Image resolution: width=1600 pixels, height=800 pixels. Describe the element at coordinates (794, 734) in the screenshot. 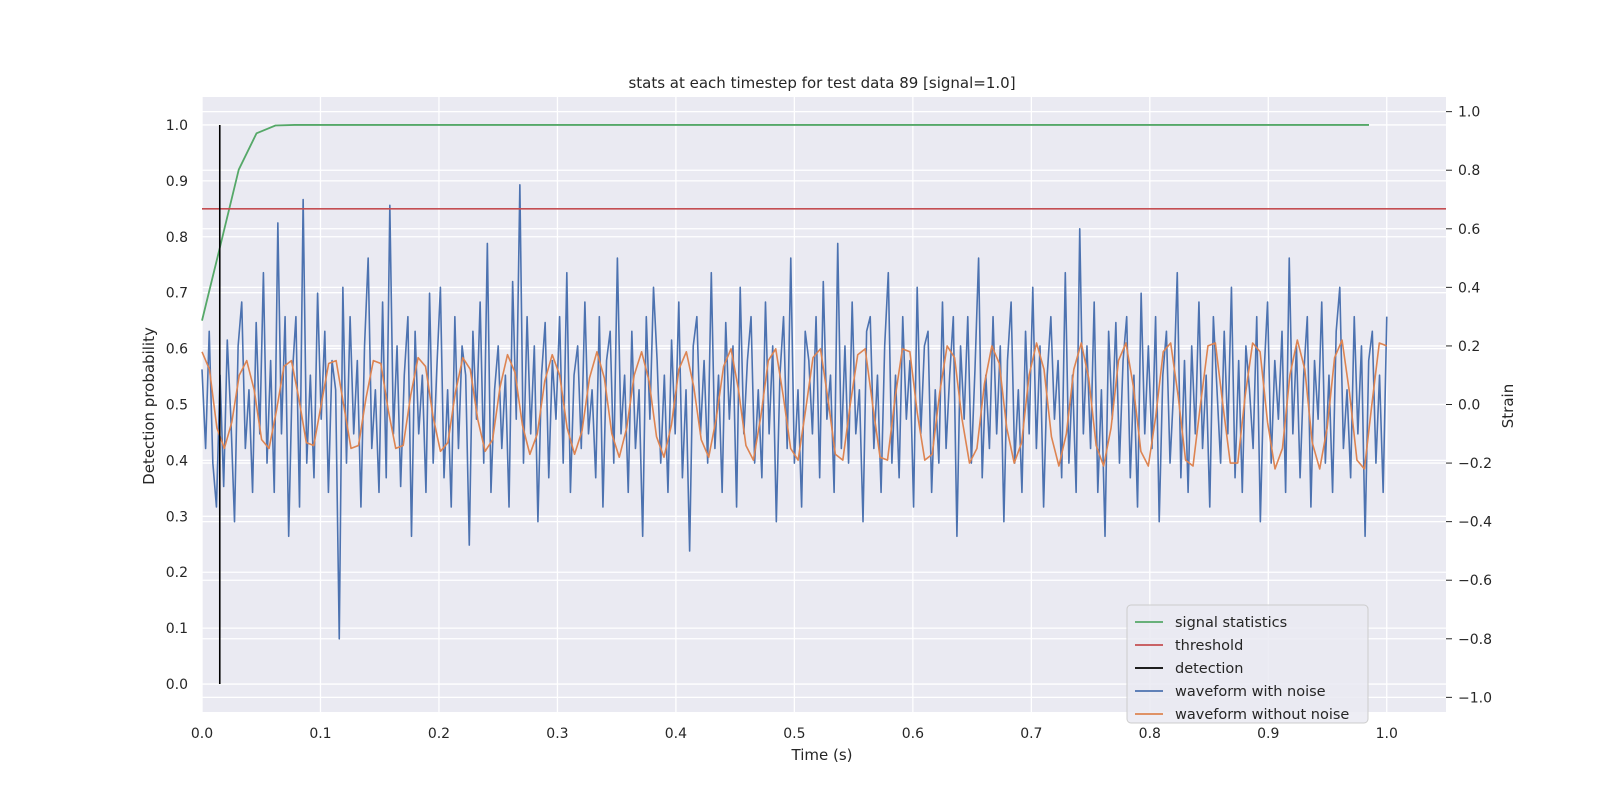

I see `x-tick-label: 0.5` at that location.